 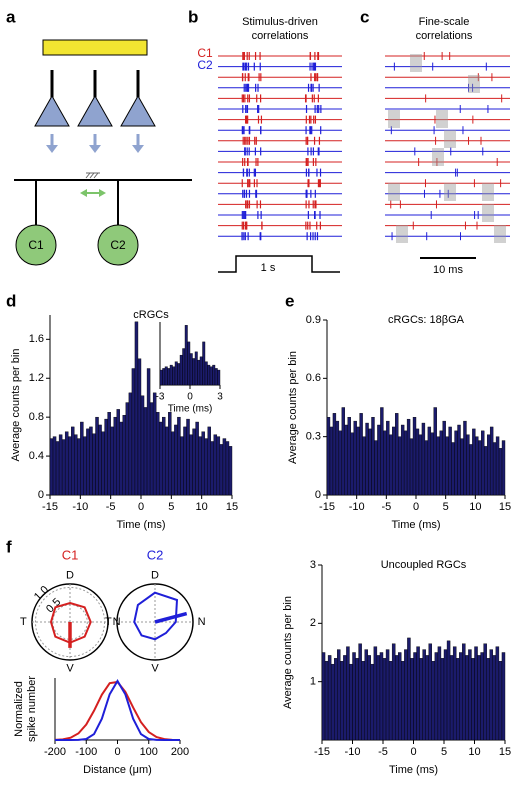 I want to click on chart-title: C2, so click(x=155, y=554).